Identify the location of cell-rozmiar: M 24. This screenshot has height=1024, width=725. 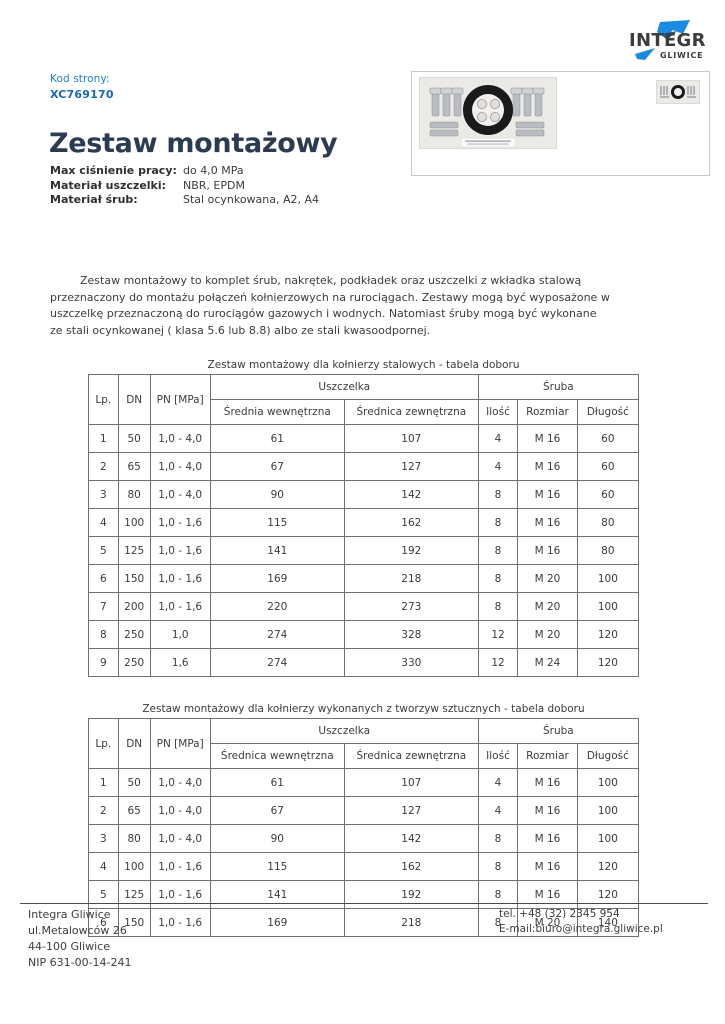
(547, 662).